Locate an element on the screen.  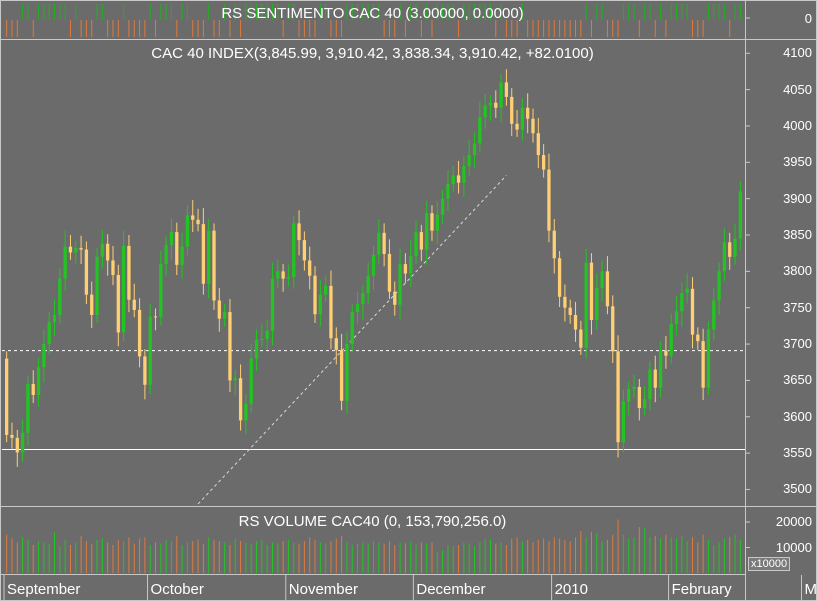
sentiment-title: RS SENTIMENTO CAC 40 (3.00000, 0.0000) is located at coordinates (372, 13).